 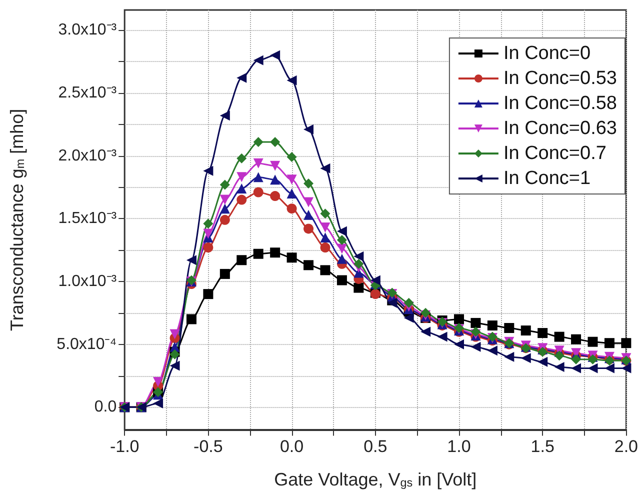 What do you see at coordinates (88, 30) in the screenshot?
I see `y-tick-label: 3.0x10⁻³` at bounding box center [88, 30].